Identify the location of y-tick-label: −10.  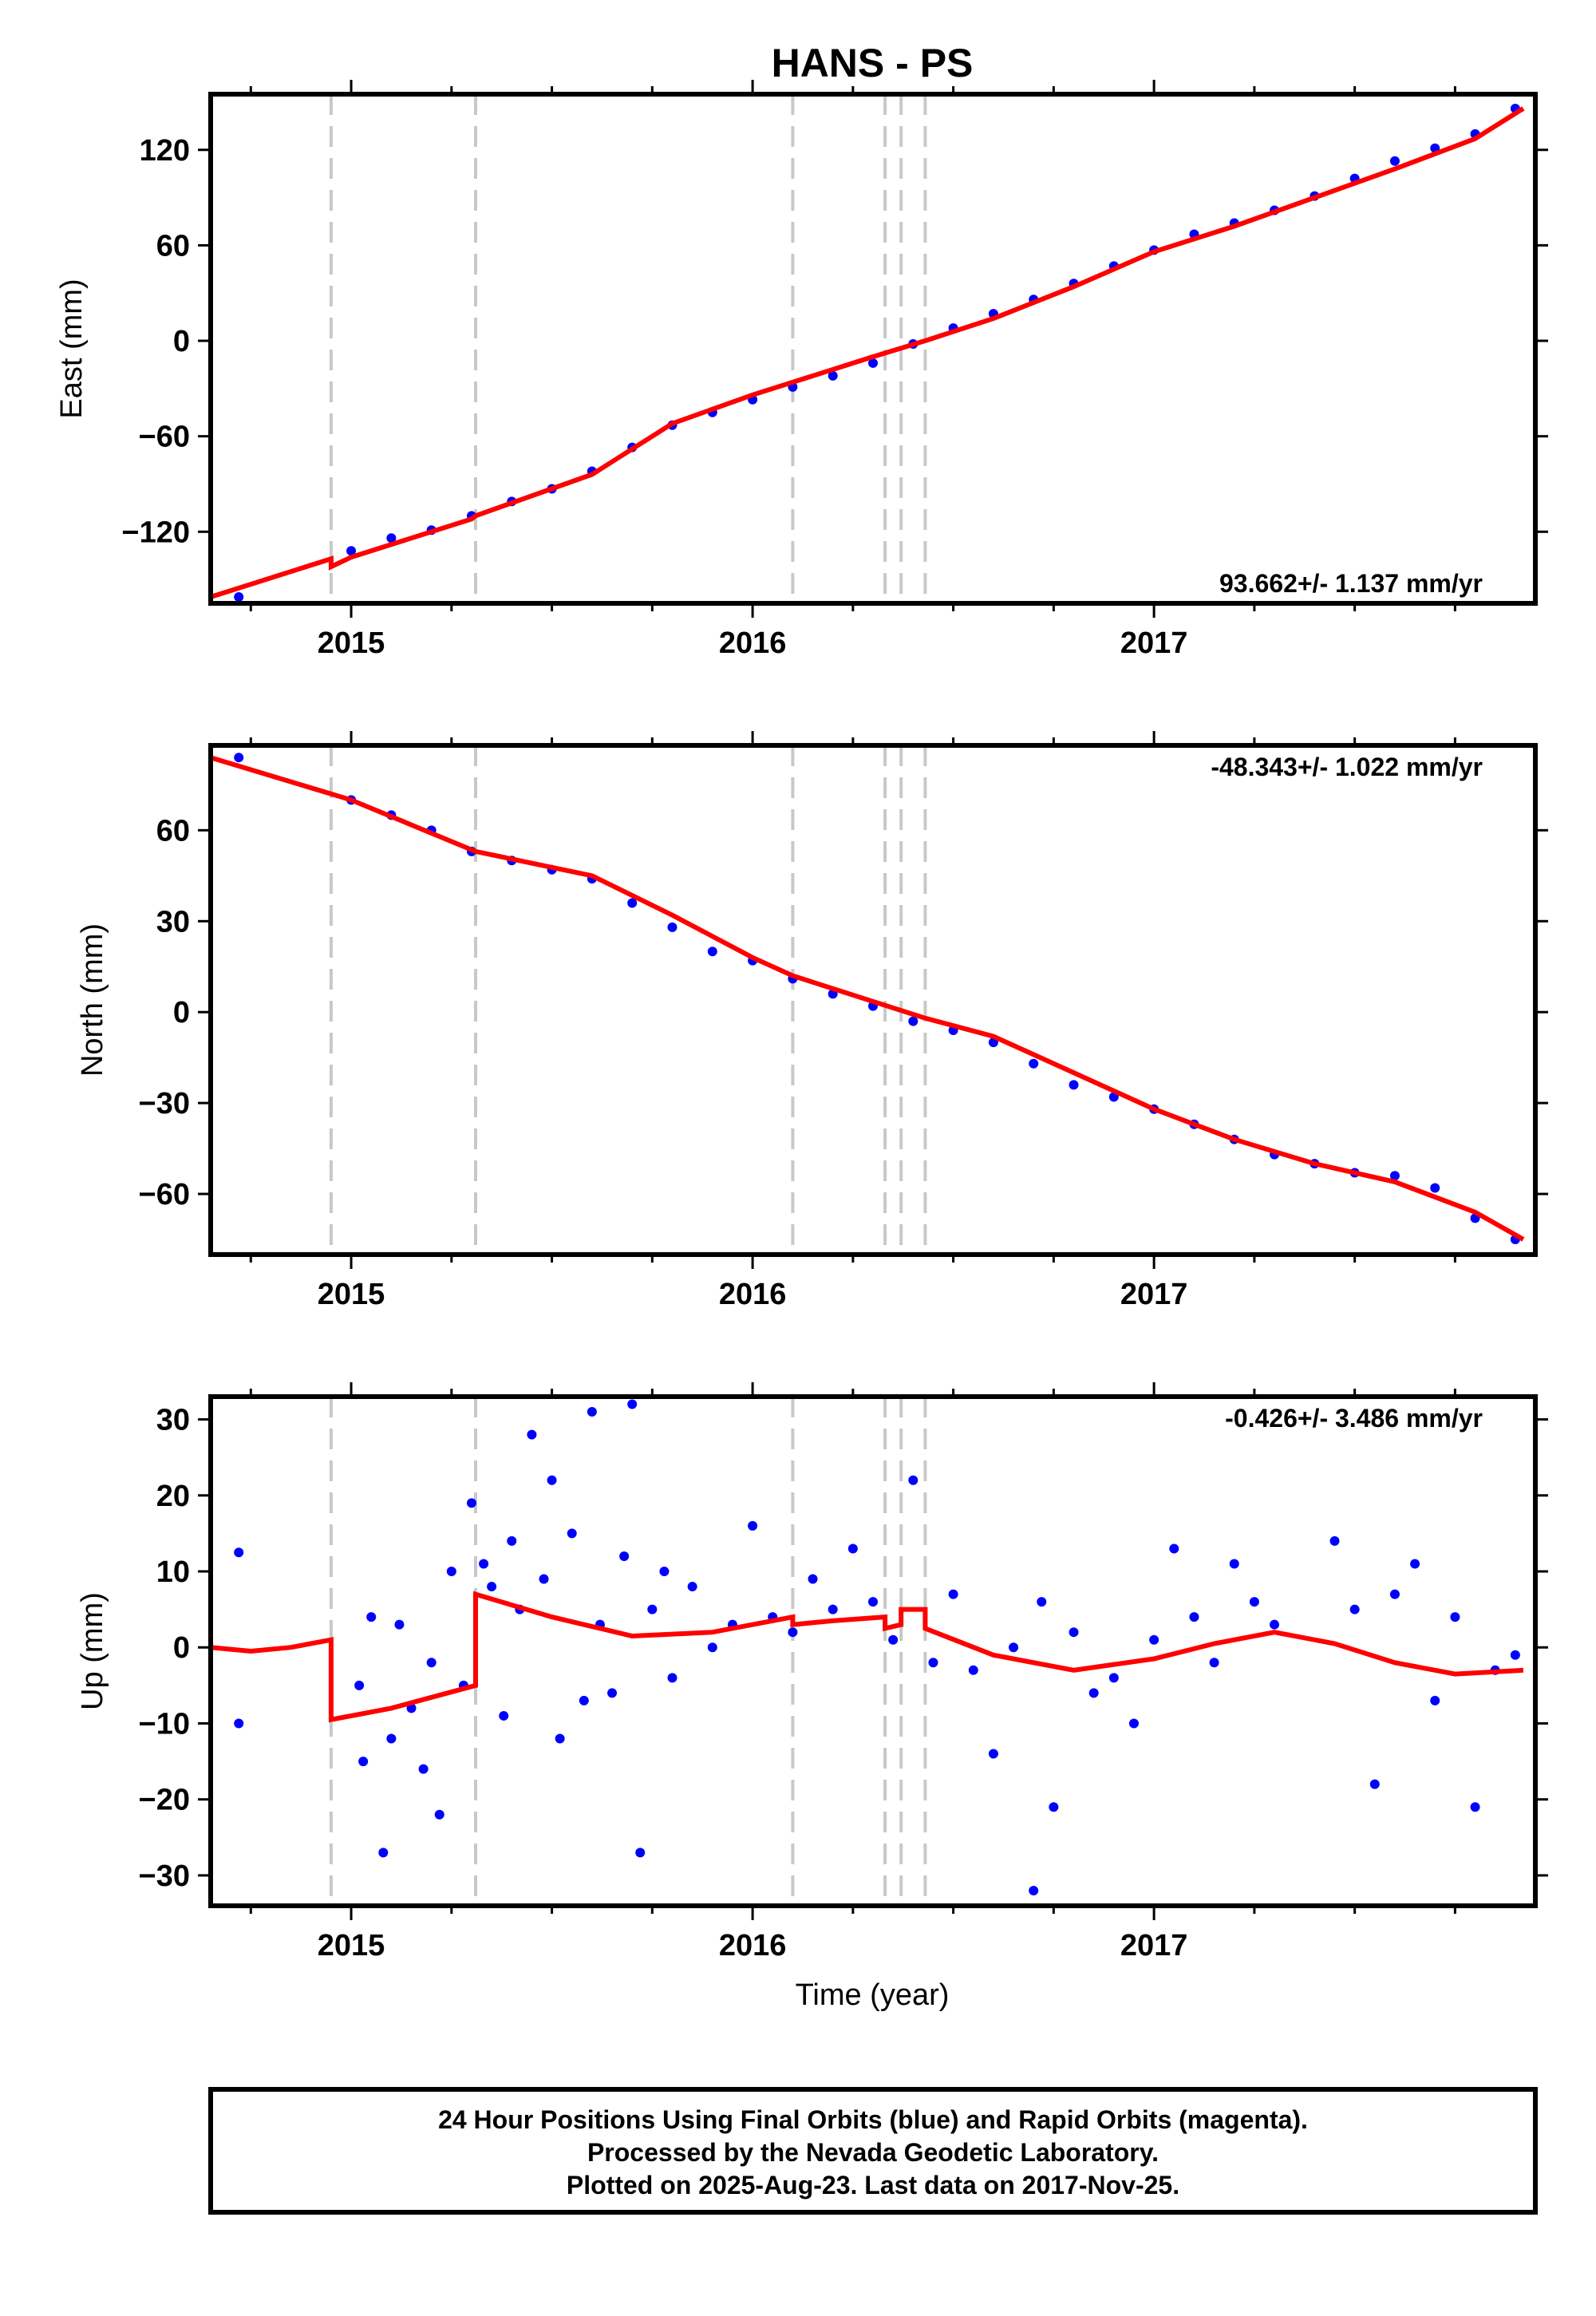
(164, 1724).